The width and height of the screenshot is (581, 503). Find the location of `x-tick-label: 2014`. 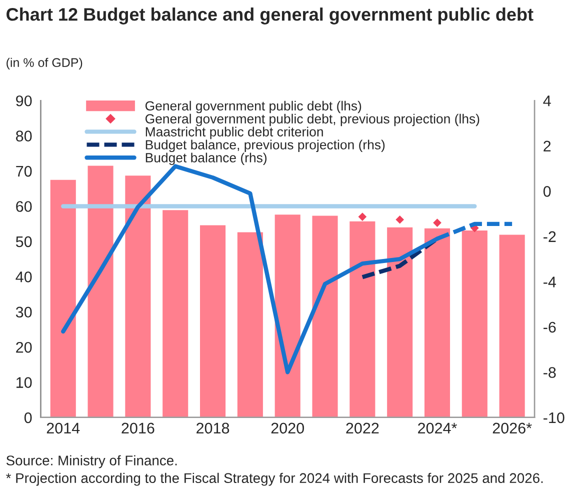

x-tick-label: 2014 is located at coordinates (63, 428).